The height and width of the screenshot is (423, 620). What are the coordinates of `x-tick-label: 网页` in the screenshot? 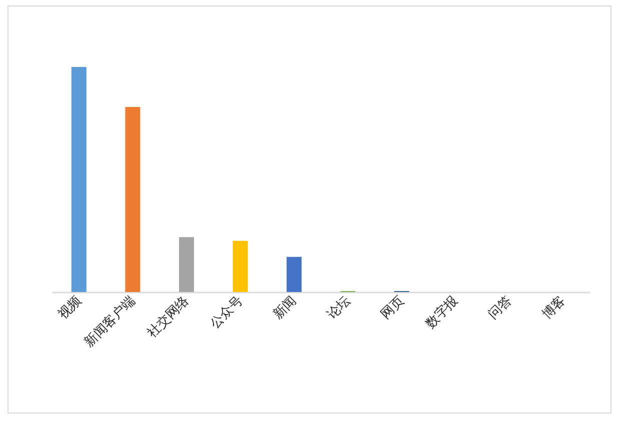 It's located at (393, 308).